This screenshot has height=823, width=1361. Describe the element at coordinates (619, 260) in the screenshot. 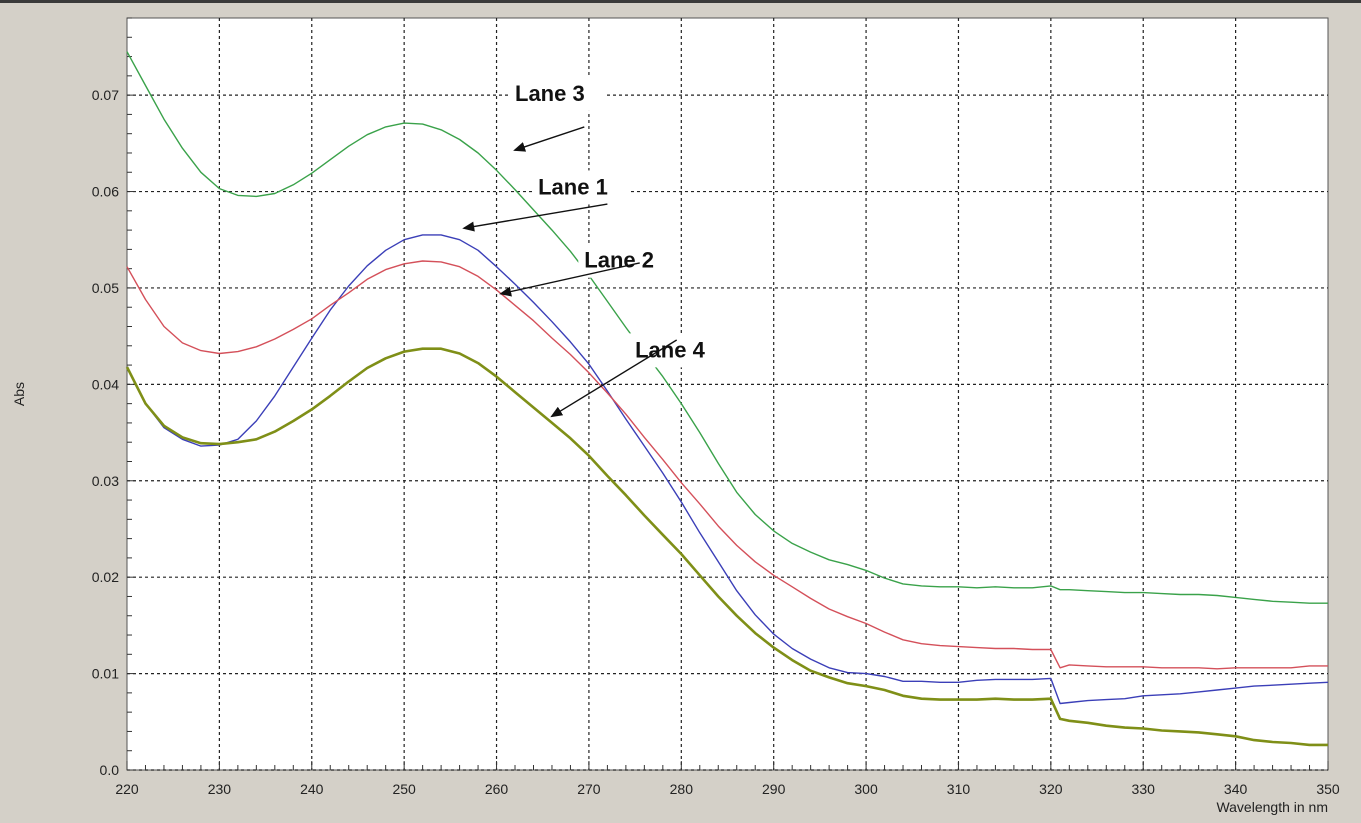

I see `annotation-label-lane-2: Lane 2` at that location.